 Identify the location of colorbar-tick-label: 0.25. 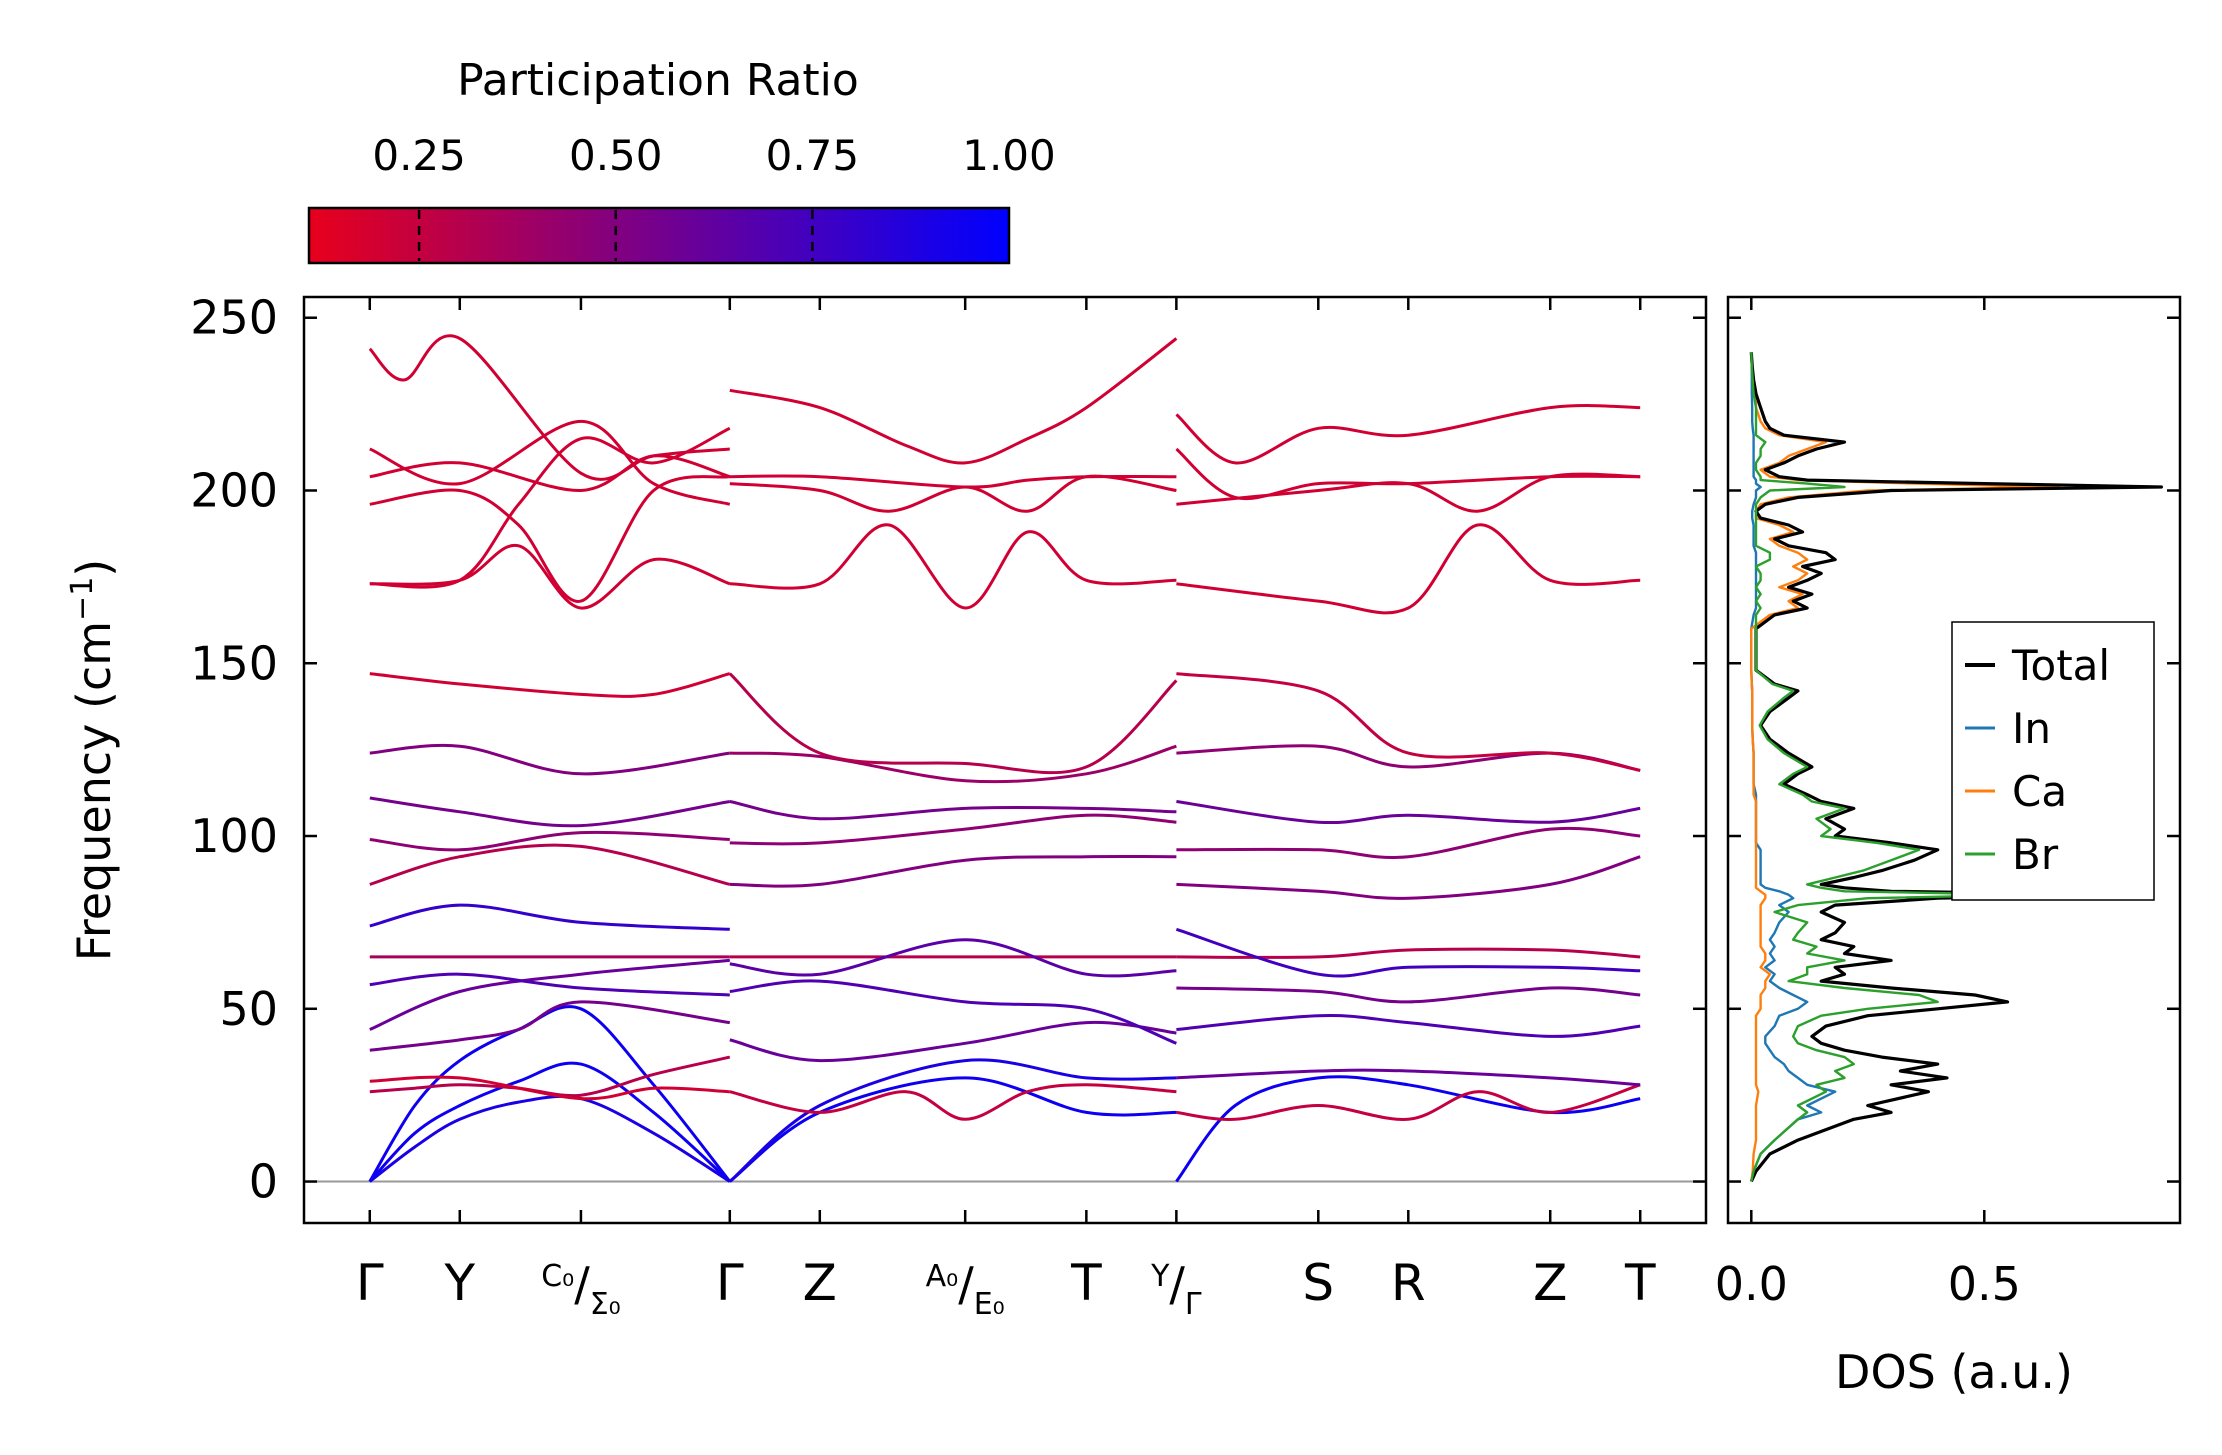
(419, 155).